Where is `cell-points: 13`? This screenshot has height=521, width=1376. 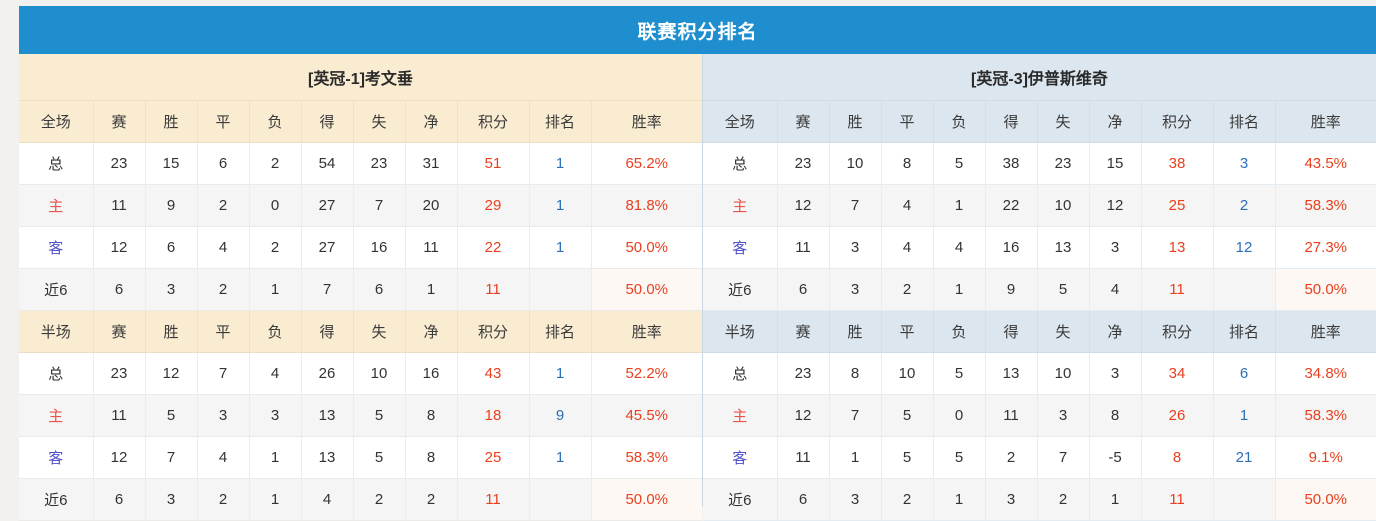
cell-points: 13 is located at coordinates (1177, 247).